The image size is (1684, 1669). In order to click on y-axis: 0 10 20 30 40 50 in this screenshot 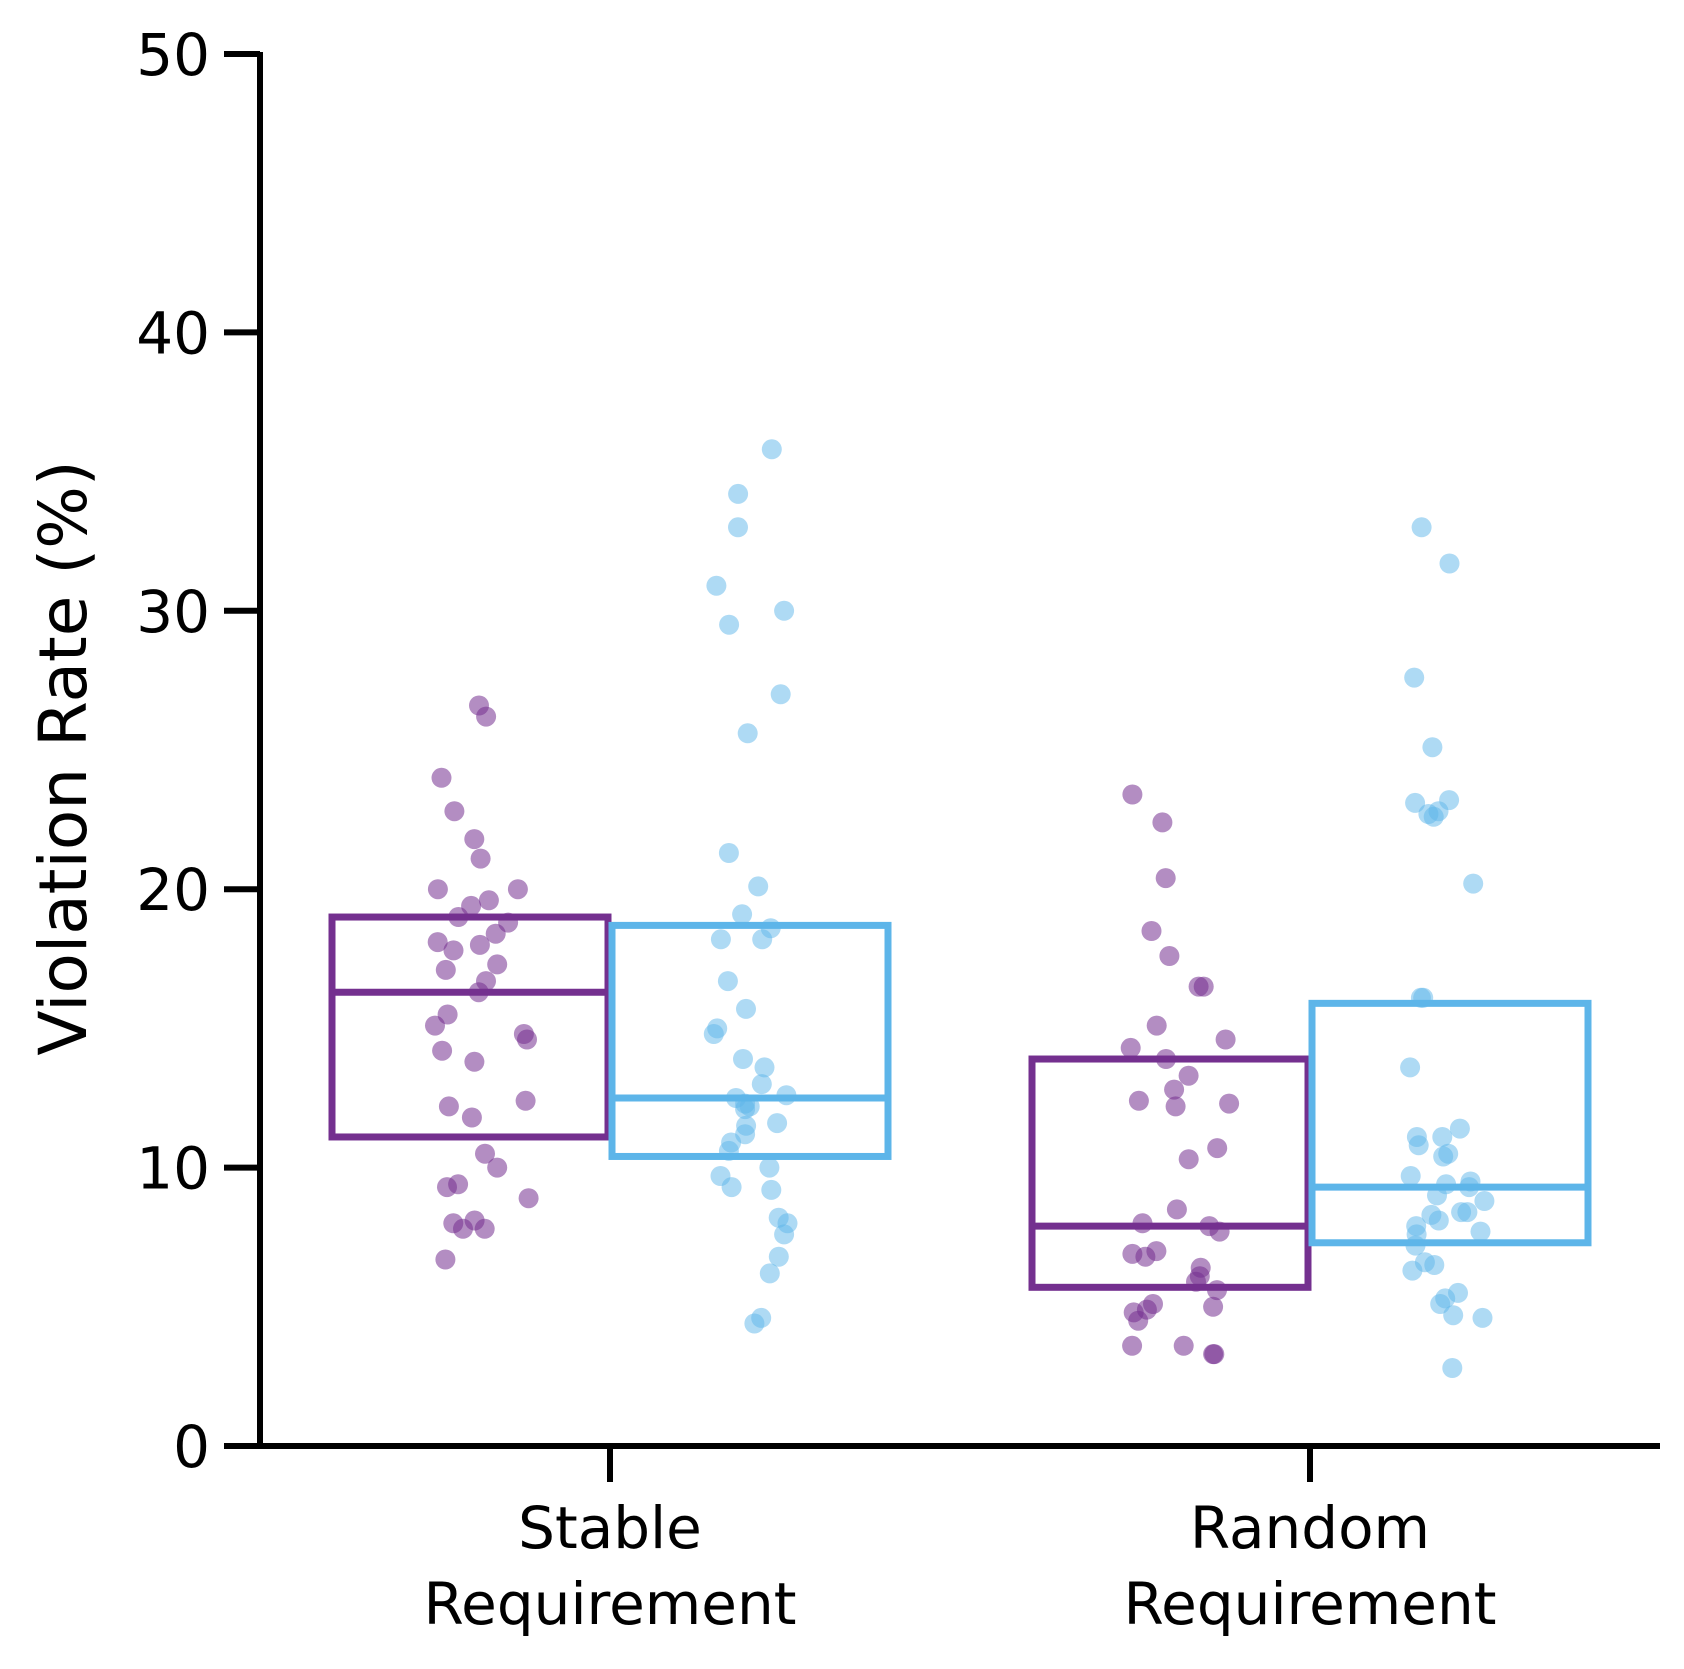, I will do `click(199, 751)`.